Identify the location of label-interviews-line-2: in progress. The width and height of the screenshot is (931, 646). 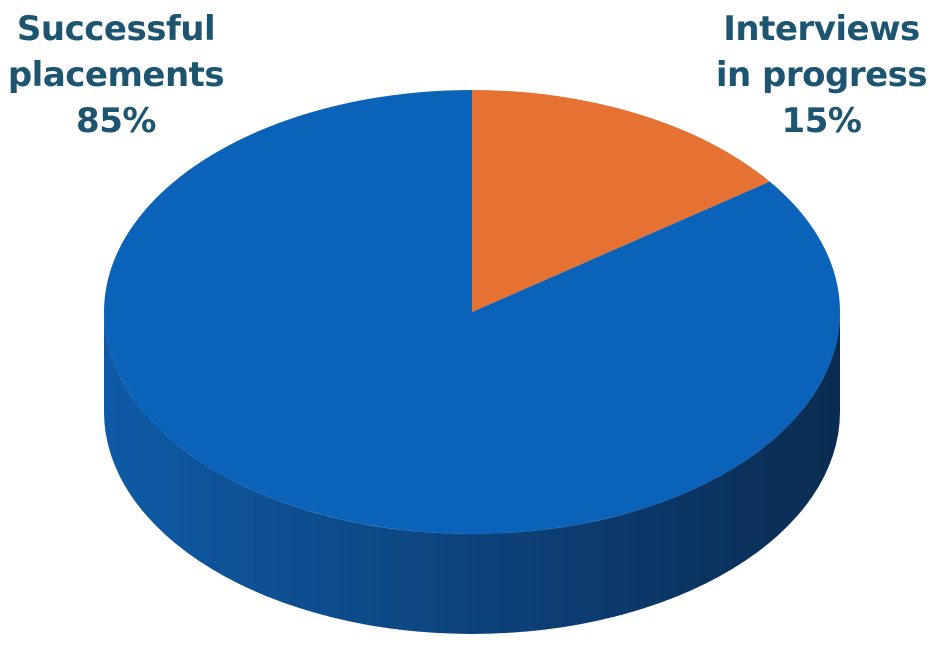
(821, 75).